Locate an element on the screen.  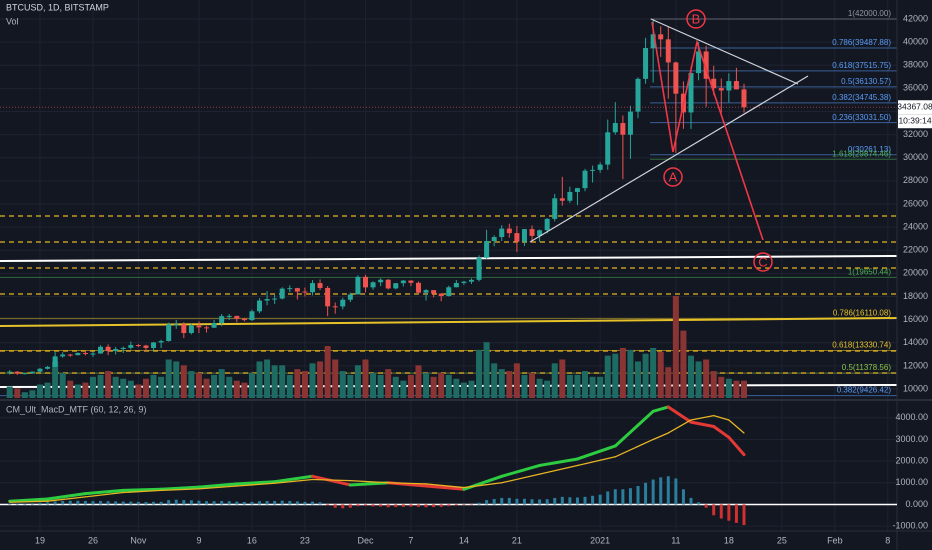
y-tick-label: 36000 is located at coordinates (915, 88).